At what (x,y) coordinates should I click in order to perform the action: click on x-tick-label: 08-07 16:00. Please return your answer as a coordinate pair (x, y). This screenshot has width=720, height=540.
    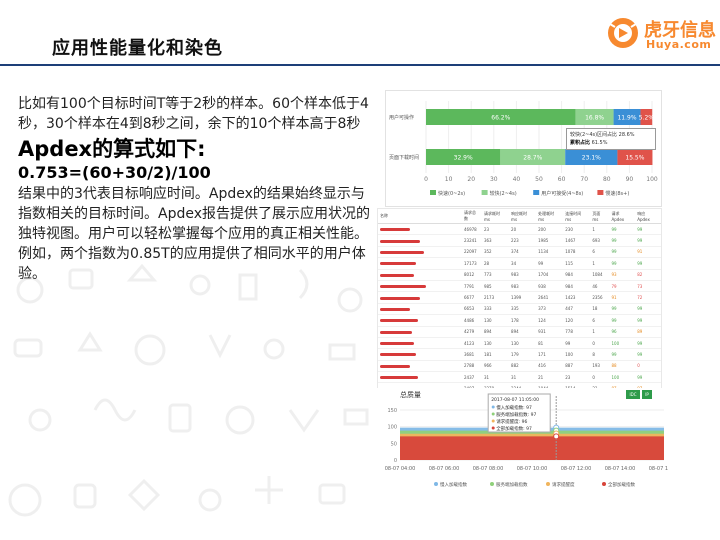
    Looking at the image, I should click on (658, 469).